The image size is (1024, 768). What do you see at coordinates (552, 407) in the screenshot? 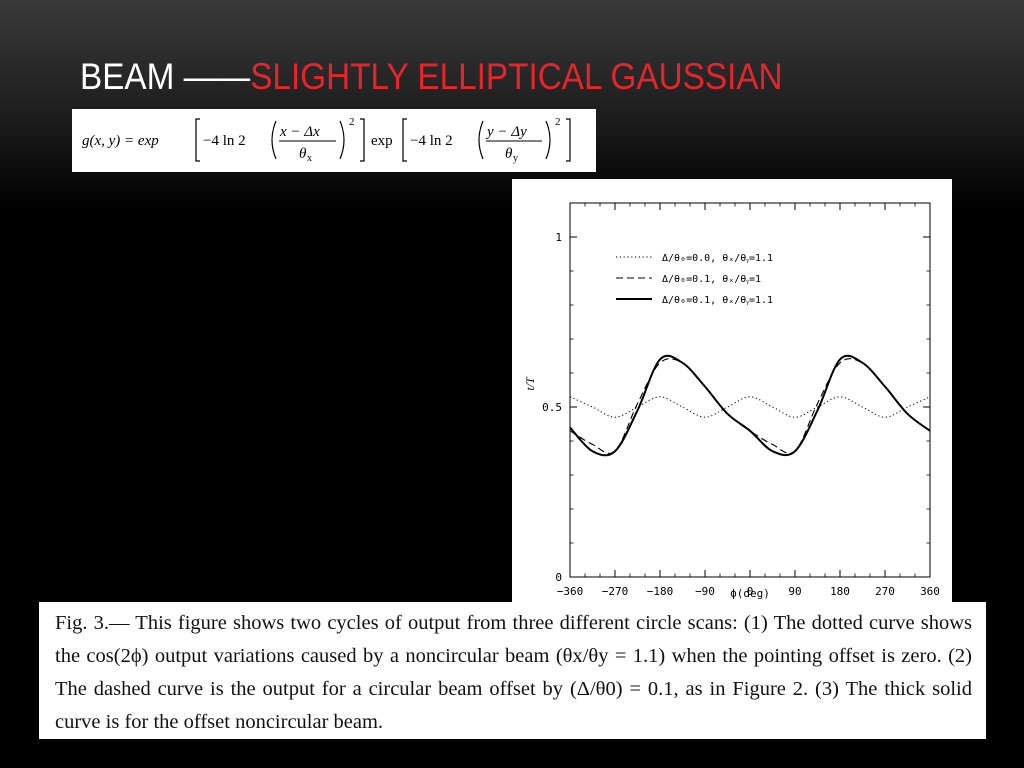
I see `y-tick-label: 0.5` at bounding box center [552, 407].